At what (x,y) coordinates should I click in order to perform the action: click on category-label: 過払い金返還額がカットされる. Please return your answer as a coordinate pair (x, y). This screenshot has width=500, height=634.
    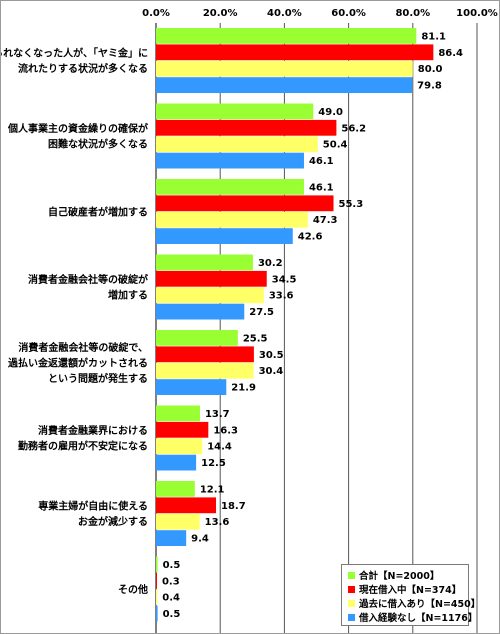
    Looking at the image, I should click on (77, 362).